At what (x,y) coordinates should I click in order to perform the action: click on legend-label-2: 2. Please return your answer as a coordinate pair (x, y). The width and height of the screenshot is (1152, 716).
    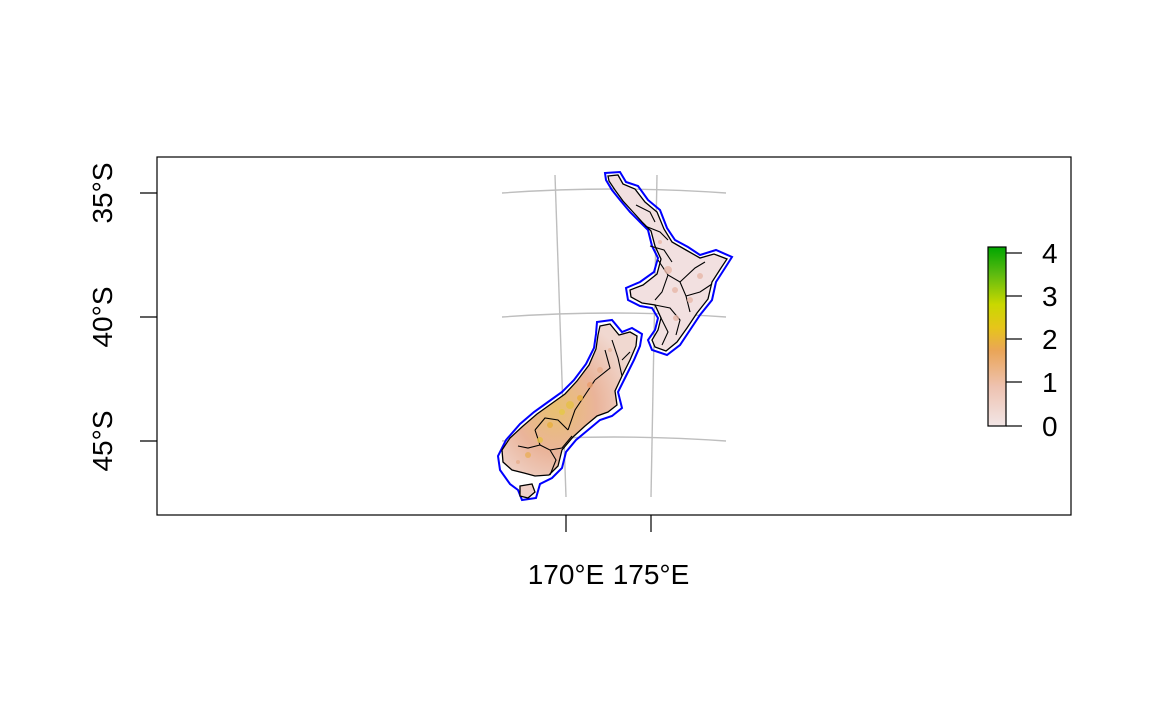
    Looking at the image, I should click on (1050, 339).